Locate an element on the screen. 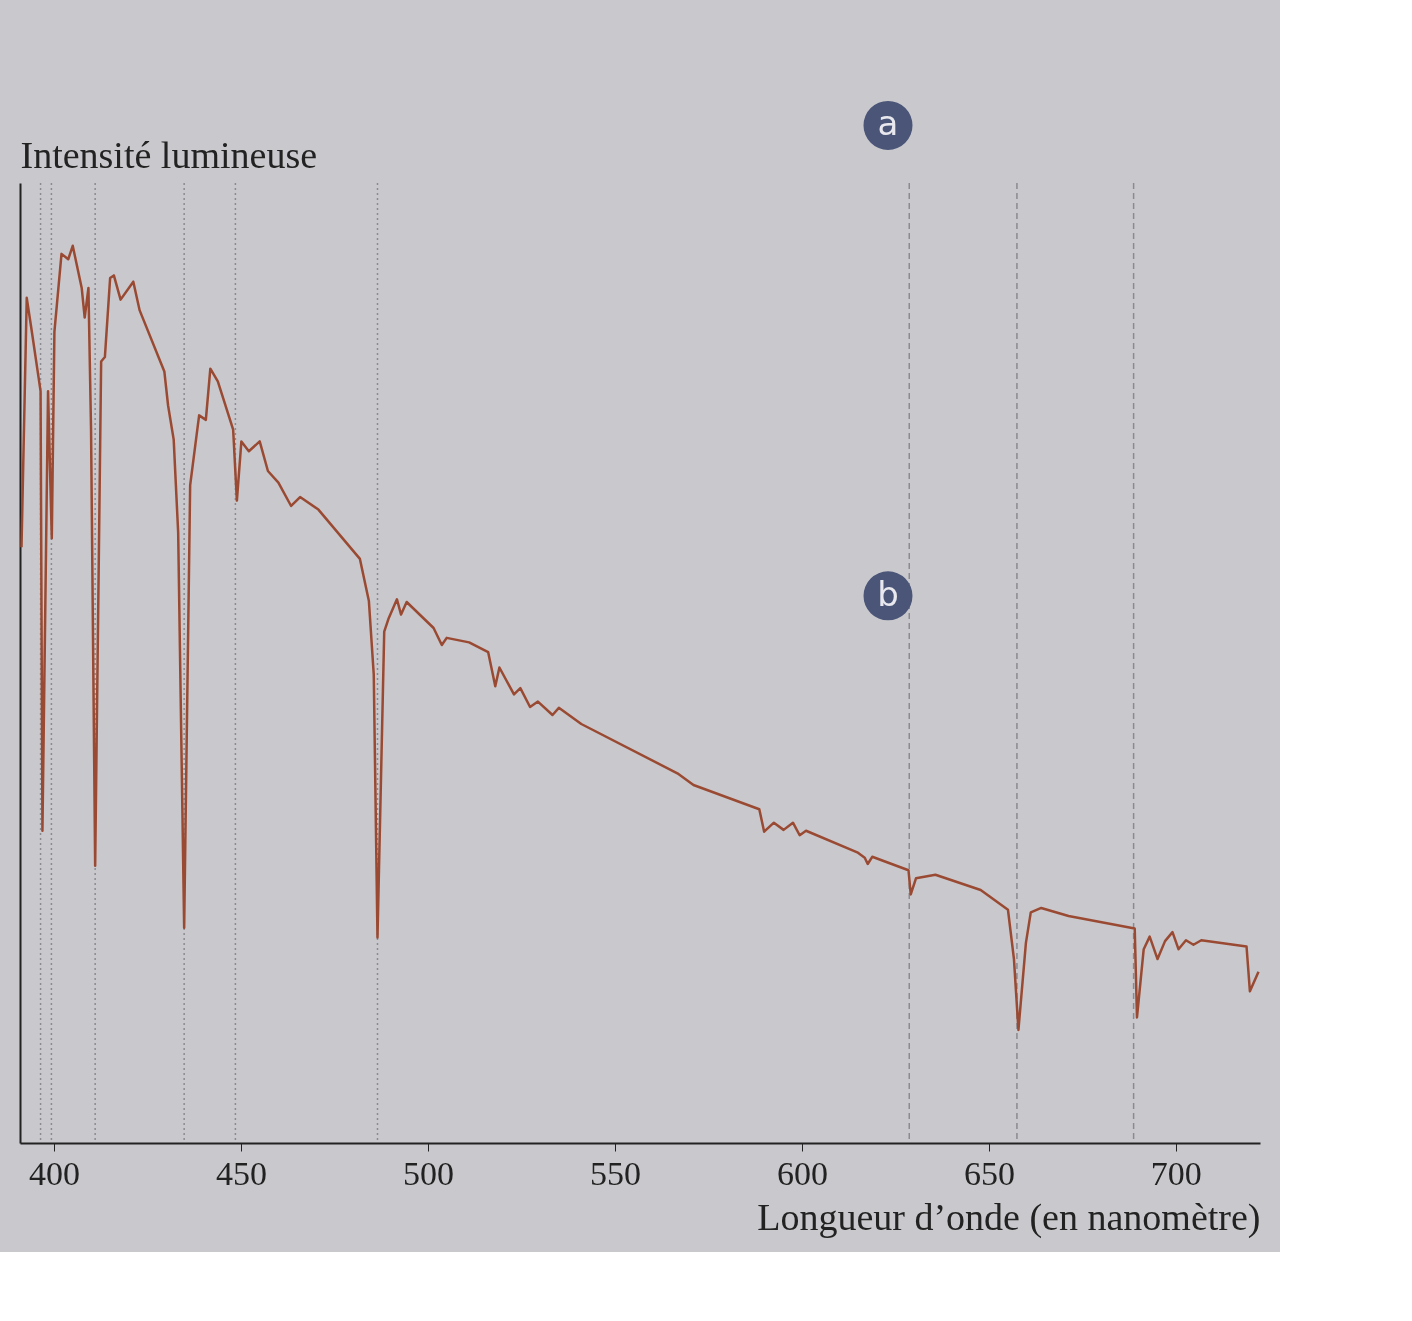 The image size is (1412, 1321). x-tick-label: 550 is located at coordinates (615, 1173).